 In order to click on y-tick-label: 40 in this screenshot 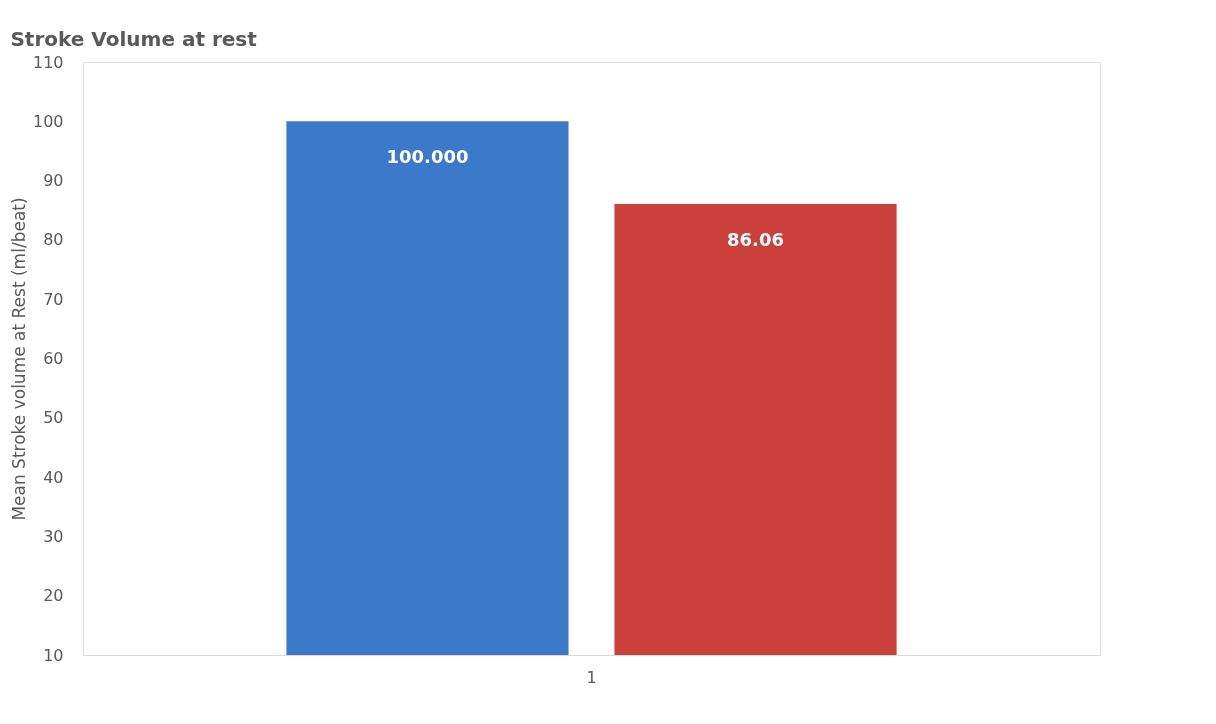, I will do `click(53, 477)`.